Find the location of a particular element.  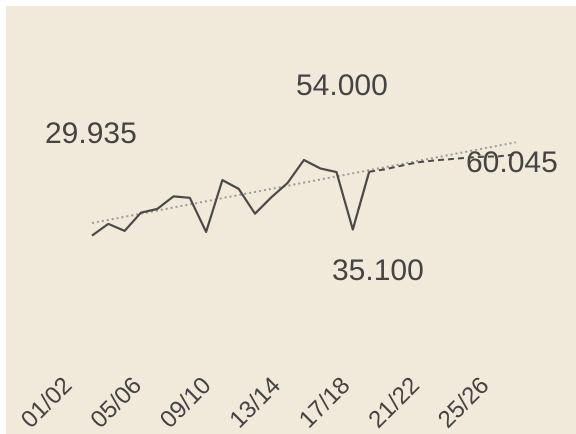

x-tick-label: 05/06 is located at coordinates (116, 403).